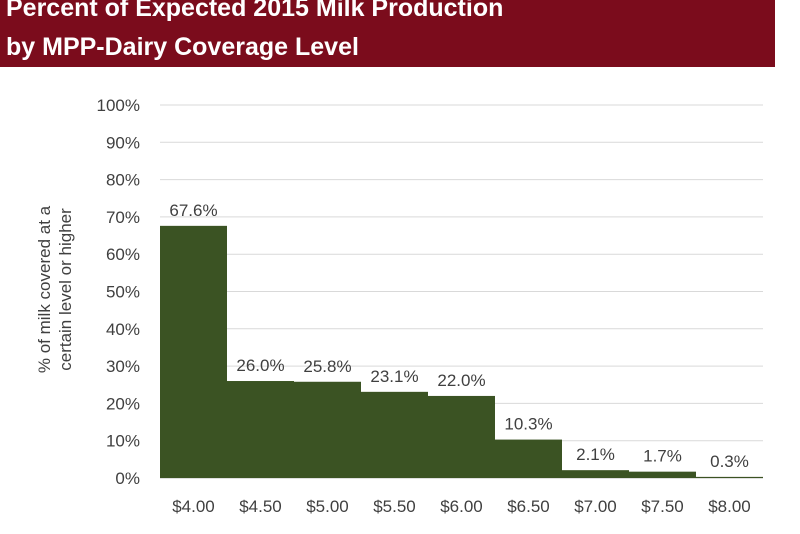  I want to click on y-tick-label: 80%, so click(123, 180).